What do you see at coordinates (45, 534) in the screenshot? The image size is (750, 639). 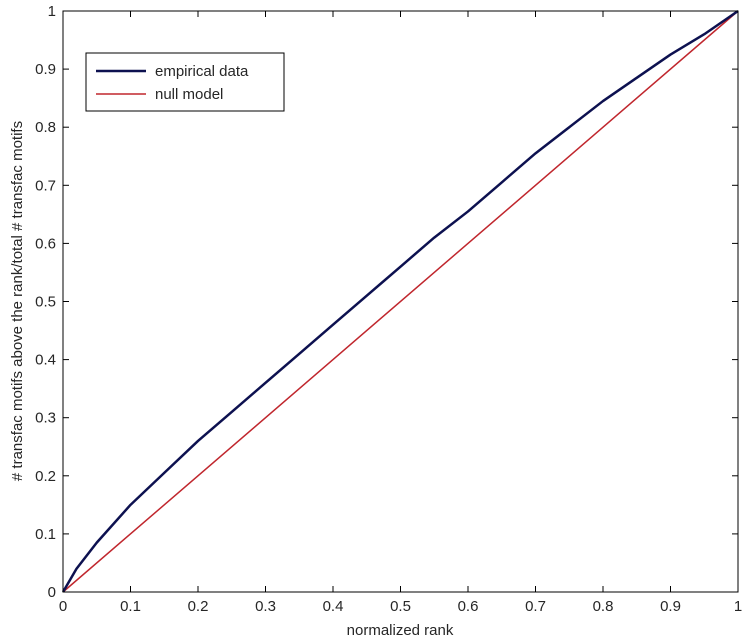 I see `y-tick-label: 0.1` at bounding box center [45, 534].